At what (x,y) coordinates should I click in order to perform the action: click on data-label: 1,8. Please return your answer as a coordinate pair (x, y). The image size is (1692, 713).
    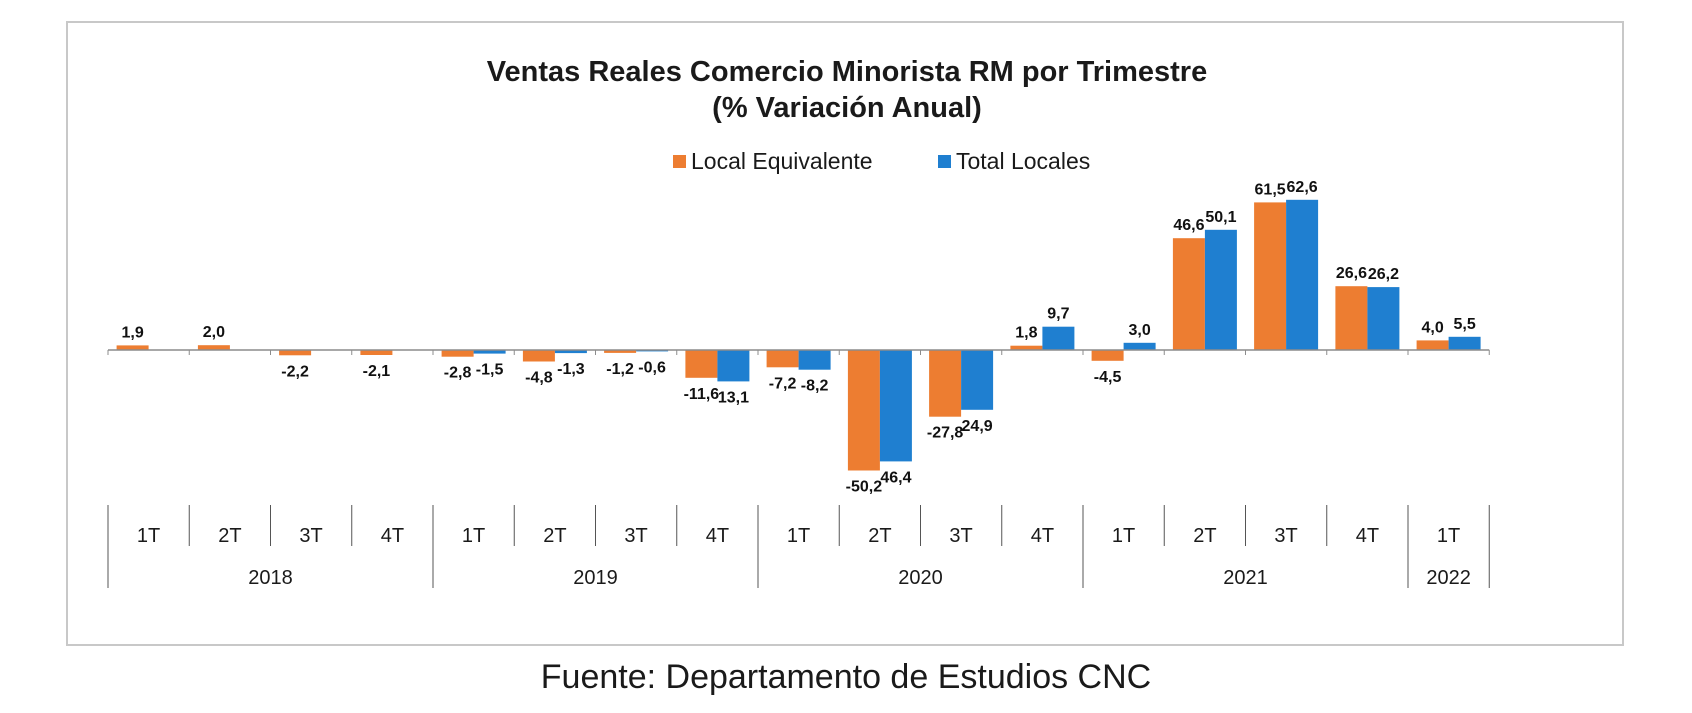
    Looking at the image, I should click on (1026, 333).